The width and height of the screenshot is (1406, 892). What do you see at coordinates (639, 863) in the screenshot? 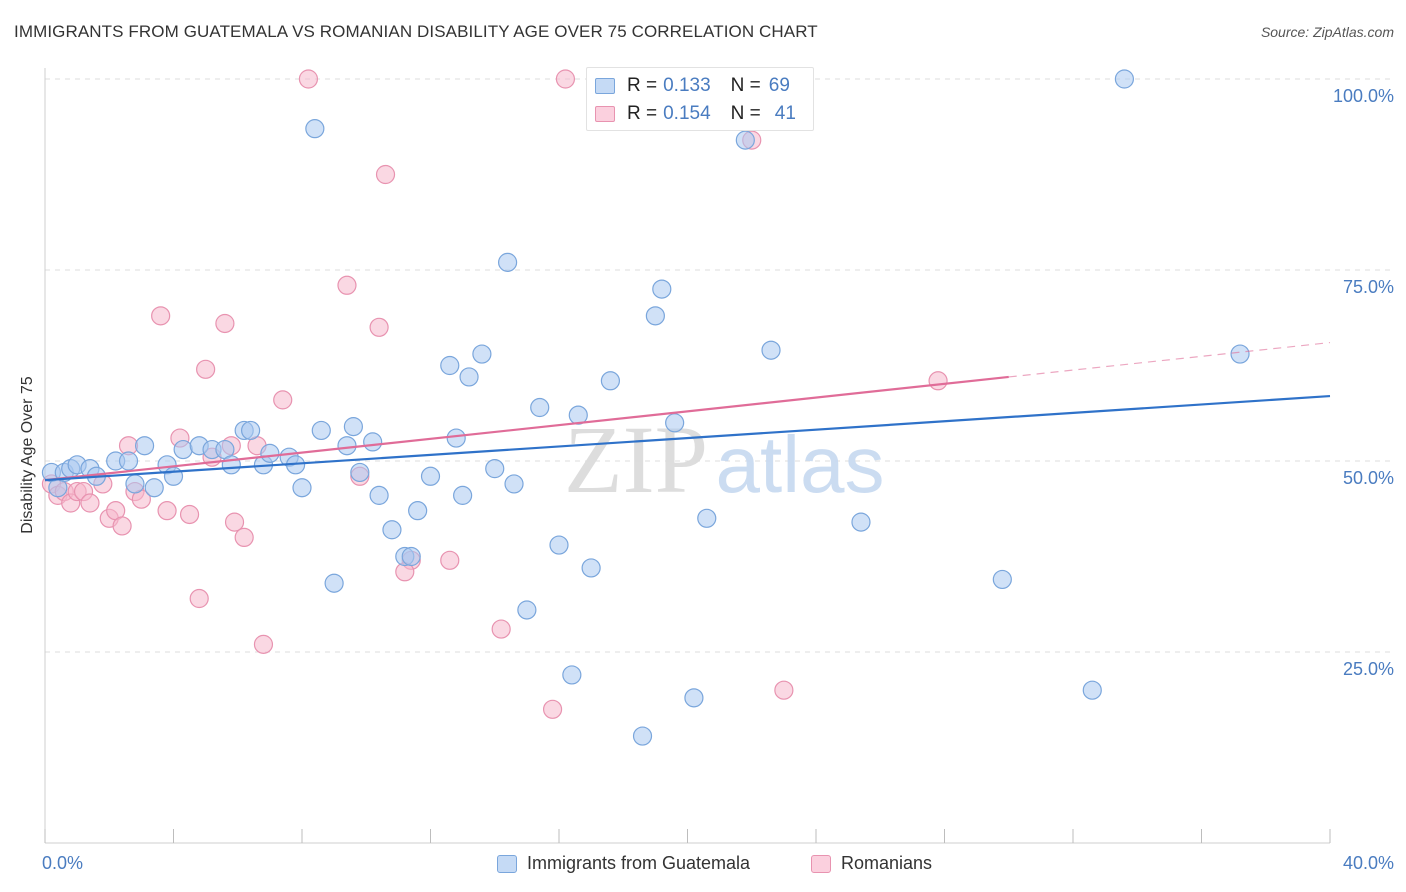
I see `legend-label-guatemala: Immigrants from Guatemala` at bounding box center [639, 863].